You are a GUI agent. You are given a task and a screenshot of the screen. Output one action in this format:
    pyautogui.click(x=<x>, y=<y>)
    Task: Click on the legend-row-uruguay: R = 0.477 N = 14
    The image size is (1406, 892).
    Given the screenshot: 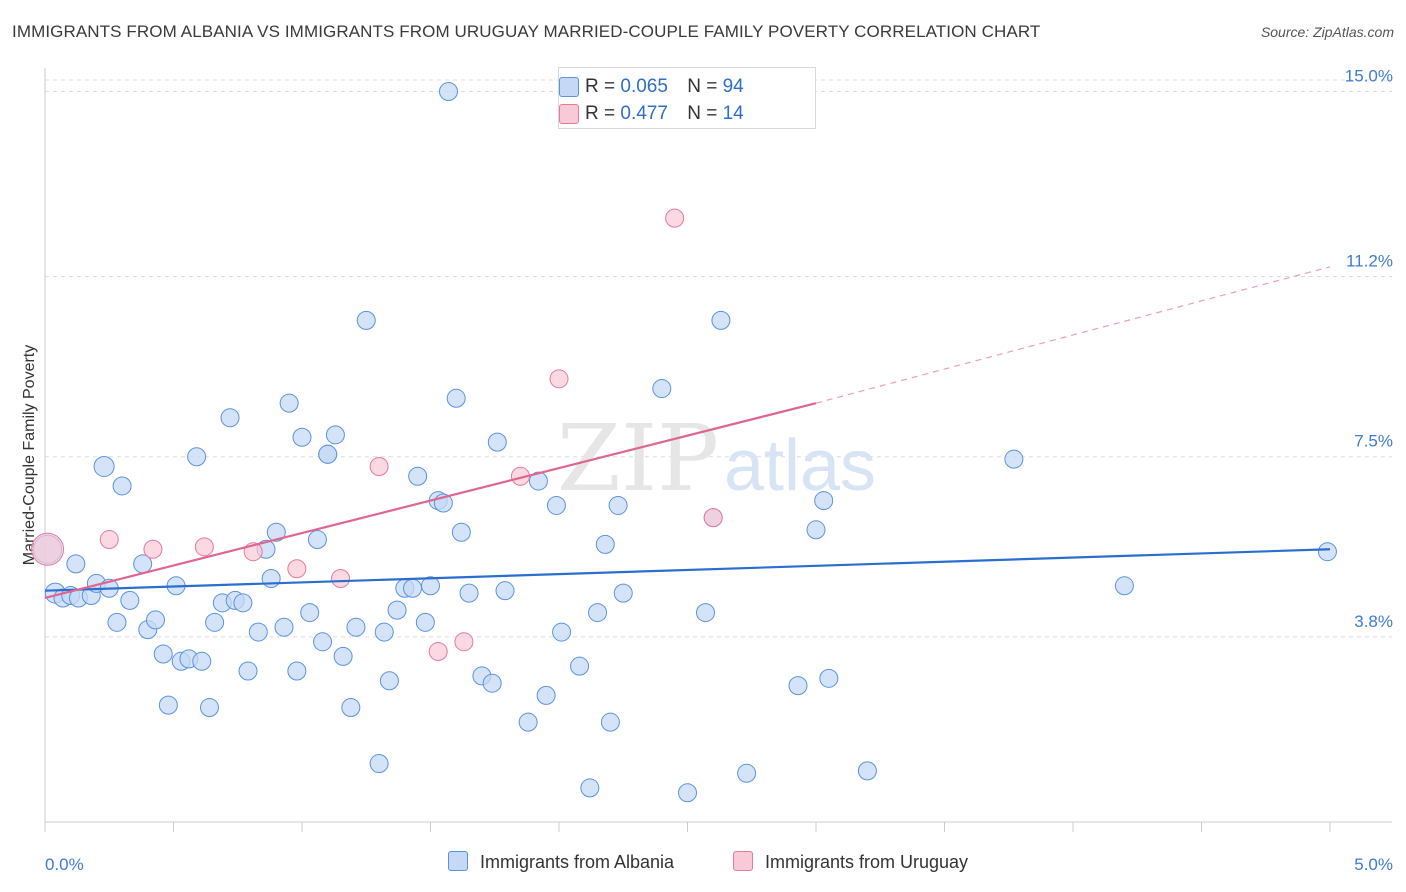 What is the action you would take?
    pyautogui.click(x=651, y=115)
    